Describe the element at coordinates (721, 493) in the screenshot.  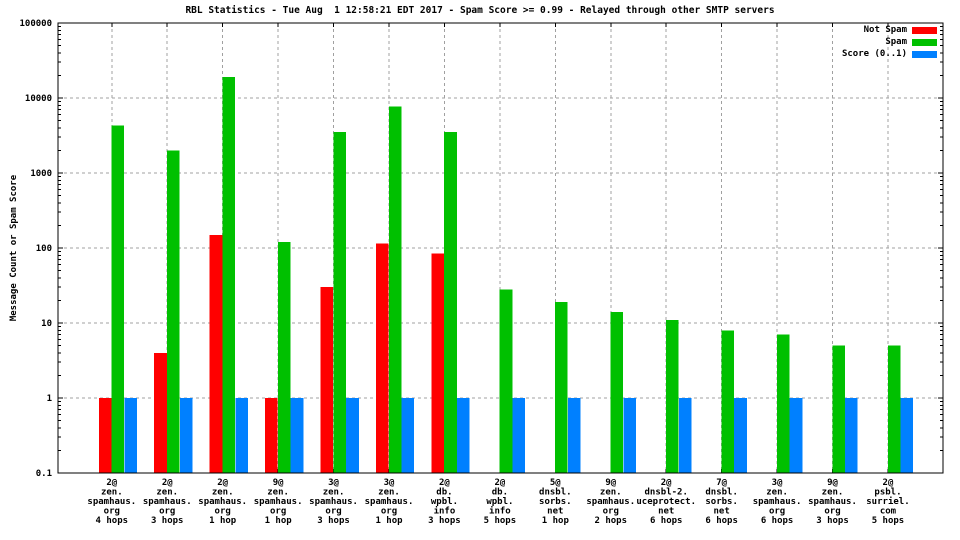
I see `x-tick-label: dnsbl.` at that location.